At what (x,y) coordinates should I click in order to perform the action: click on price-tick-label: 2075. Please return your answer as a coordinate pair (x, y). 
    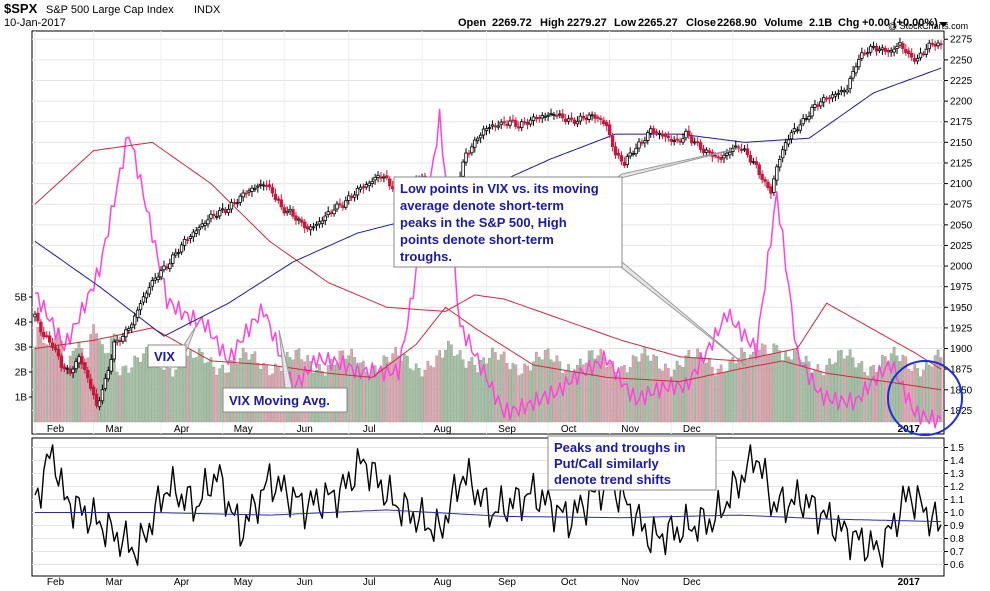
    Looking at the image, I should click on (961, 205).